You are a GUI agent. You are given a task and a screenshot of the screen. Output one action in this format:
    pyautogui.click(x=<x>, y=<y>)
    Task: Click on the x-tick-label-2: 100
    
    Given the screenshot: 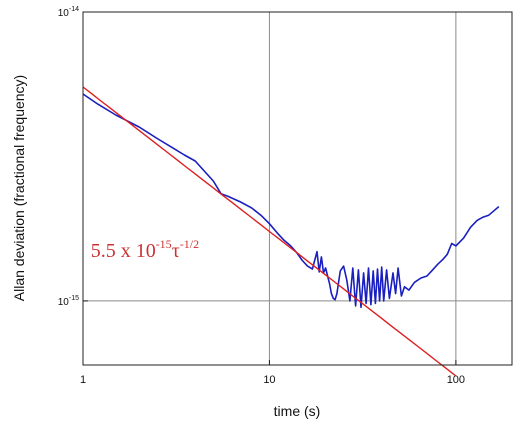 What is the action you would take?
    pyautogui.click(x=456, y=380)
    